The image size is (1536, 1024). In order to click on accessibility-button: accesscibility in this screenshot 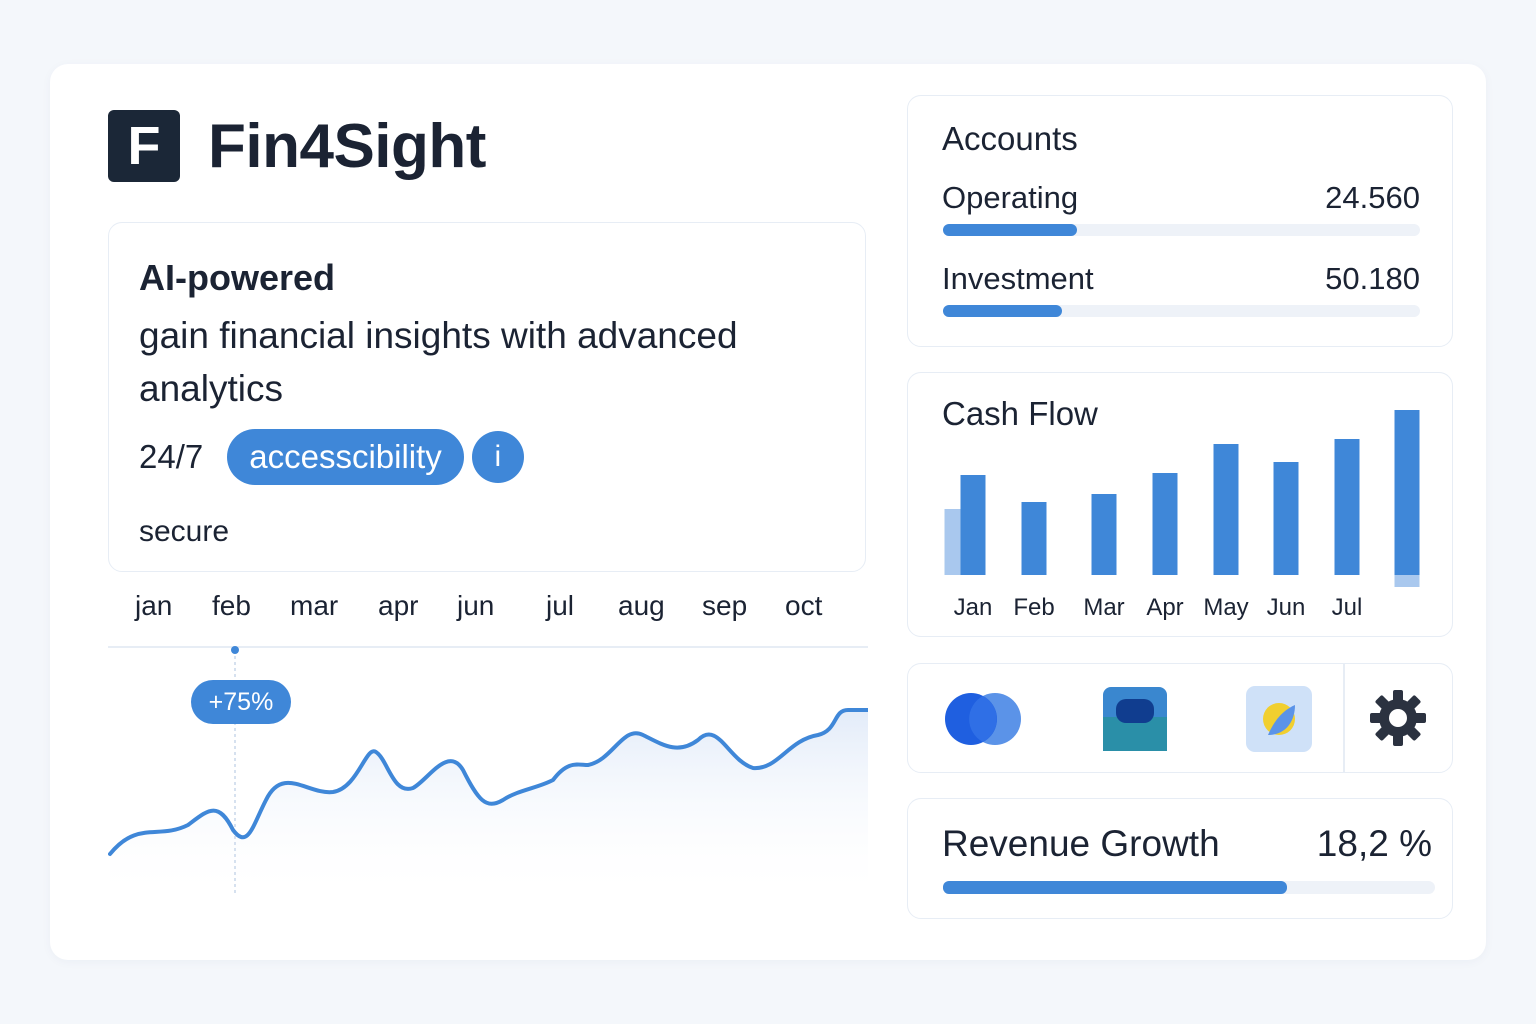, I will do `click(345, 457)`.